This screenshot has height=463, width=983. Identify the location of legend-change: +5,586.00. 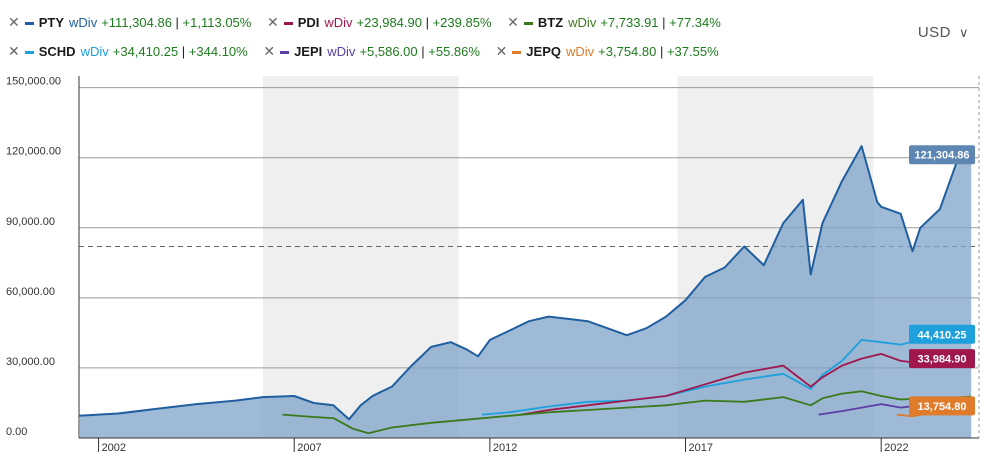
(388, 51).